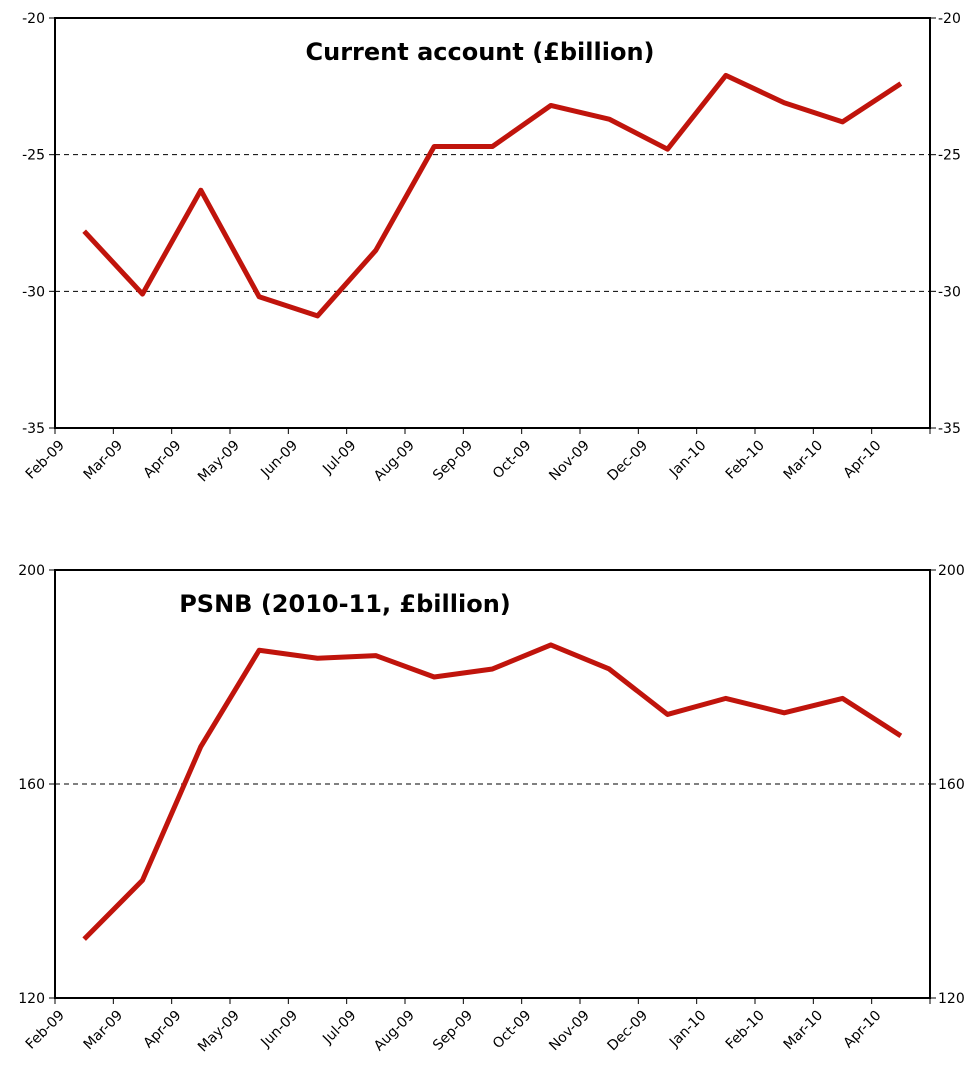  Describe the element at coordinates (33, 19) in the screenshot. I see `y-tick-label: -20` at that location.